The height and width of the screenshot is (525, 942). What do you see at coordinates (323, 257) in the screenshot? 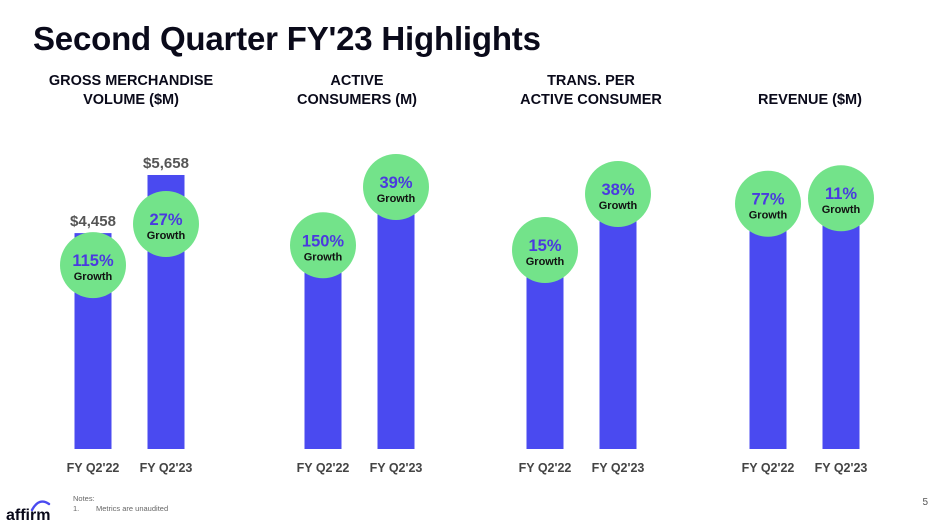
I see `active-consumers-growth-word-1: Growth` at bounding box center [323, 257].